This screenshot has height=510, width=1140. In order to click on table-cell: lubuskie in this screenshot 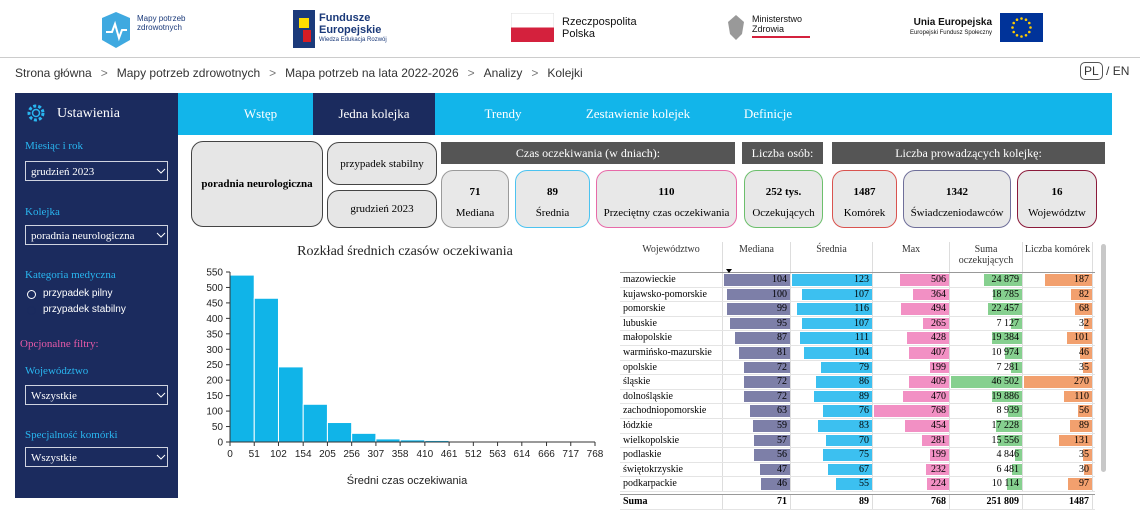, I will do `click(671, 324)`.